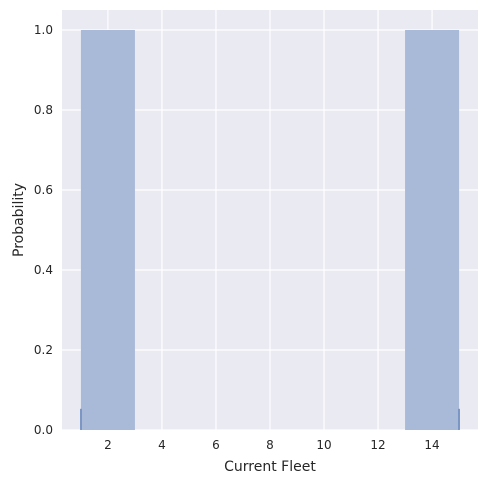 Image resolution: width=488 pixels, height=483 pixels. Describe the element at coordinates (43, 190) in the screenshot. I see `y-tick-label: 0.6` at that location.